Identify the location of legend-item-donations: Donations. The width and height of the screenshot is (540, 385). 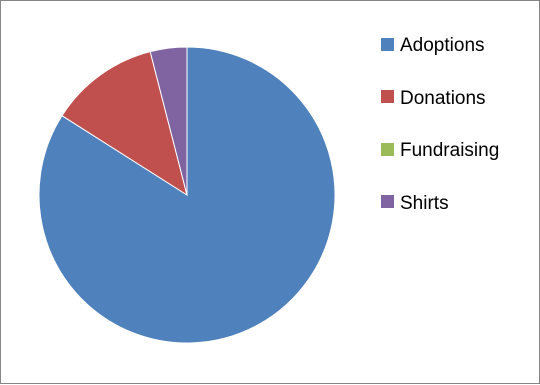
(440, 101).